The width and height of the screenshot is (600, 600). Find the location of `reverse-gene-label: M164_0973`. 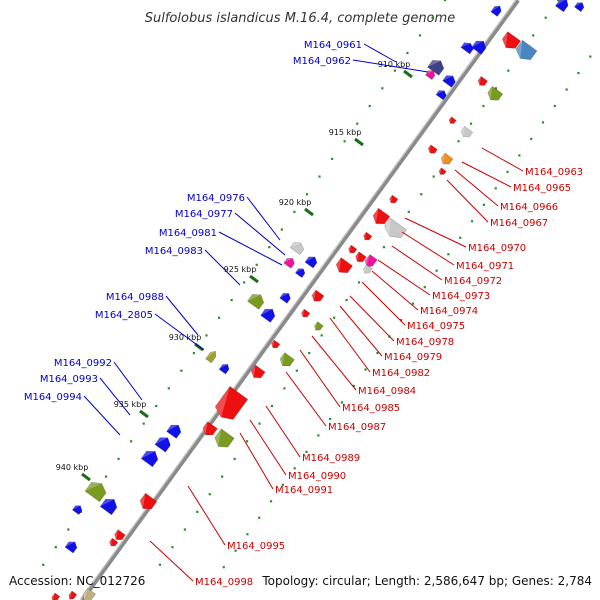

reverse-gene-label: M164_0973 is located at coordinates (461, 296).